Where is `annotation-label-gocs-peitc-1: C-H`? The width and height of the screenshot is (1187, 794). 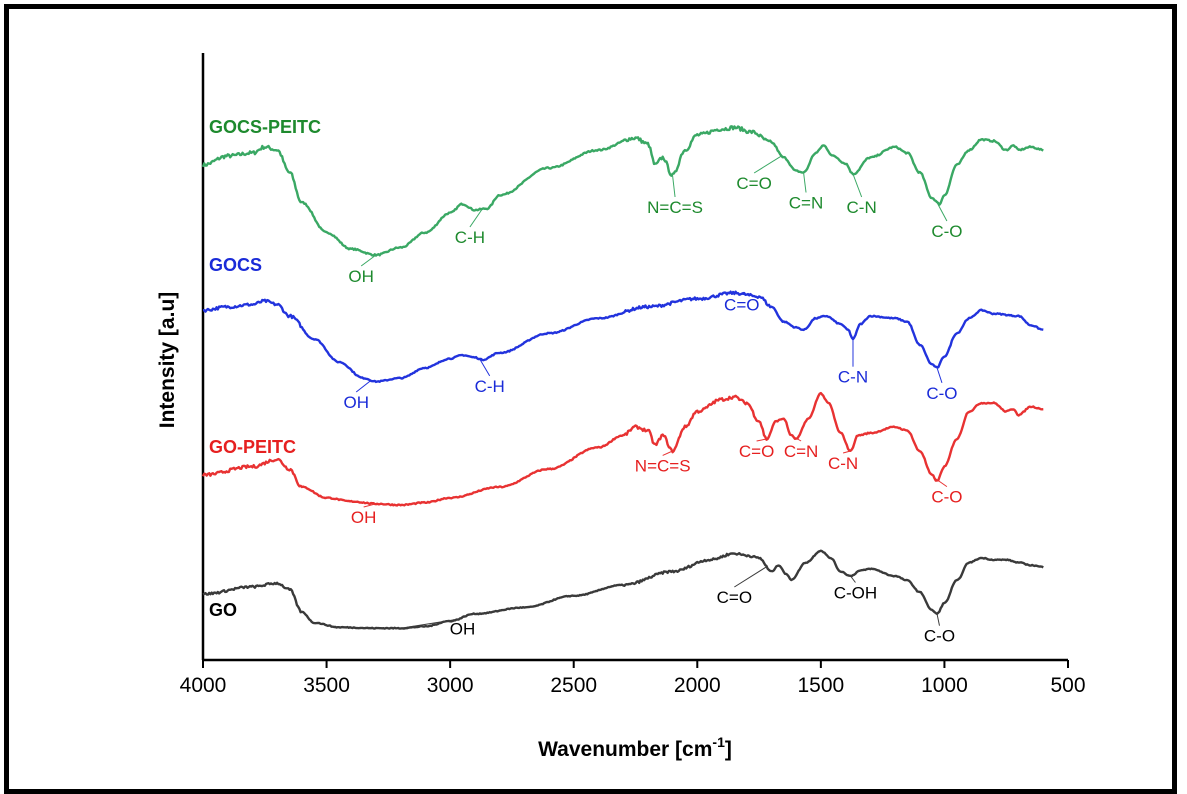 annotation-label-gocs-peitc-1: C-H is located at coordinates (470, 237).